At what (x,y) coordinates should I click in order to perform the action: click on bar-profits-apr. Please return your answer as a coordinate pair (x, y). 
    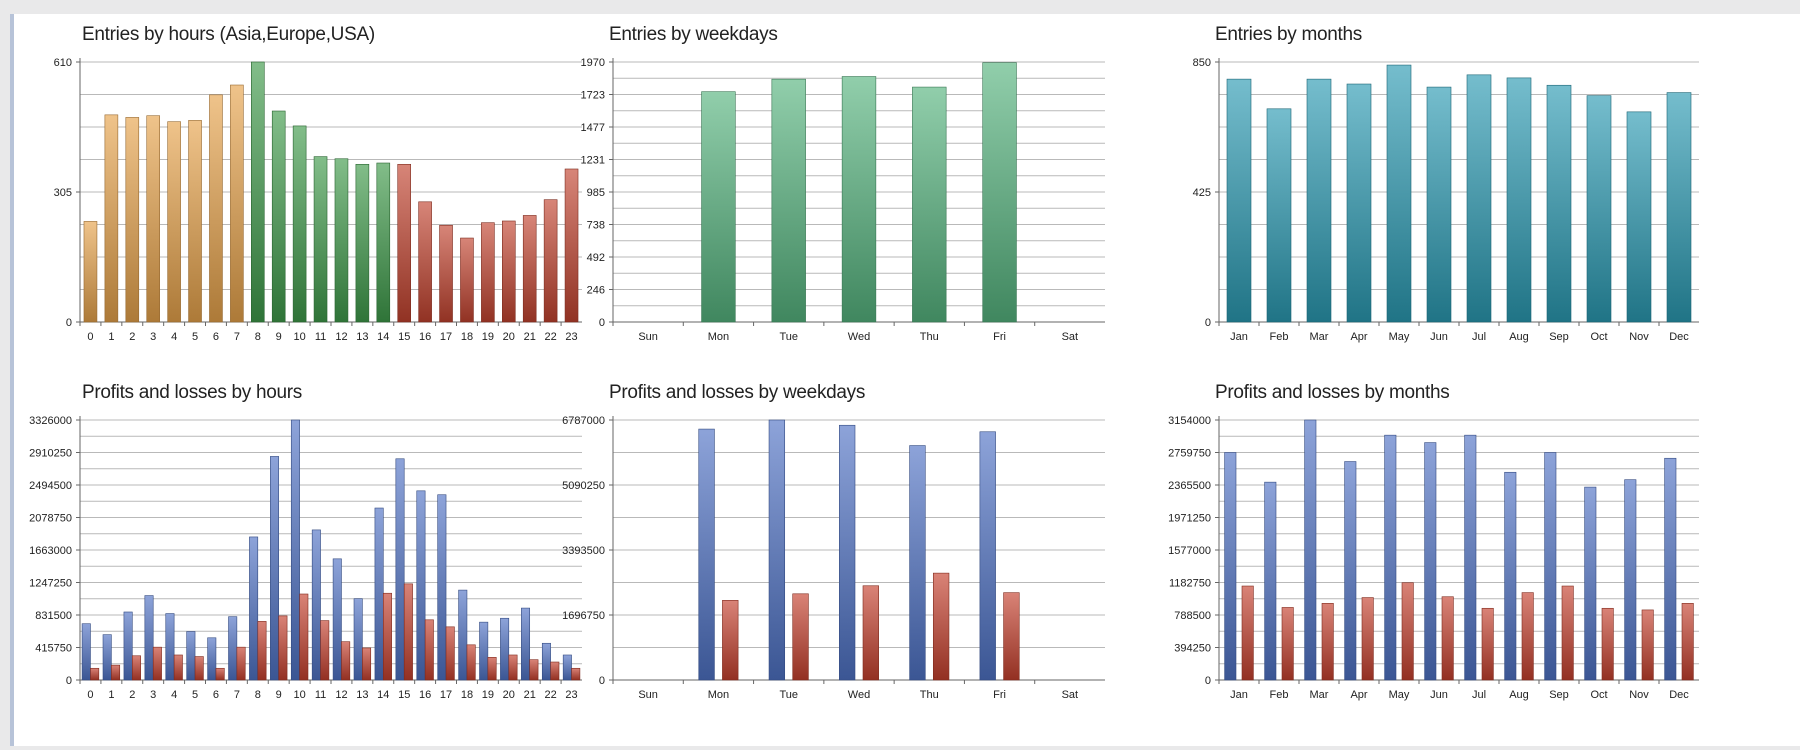
    Looking at the image, I should click on (1350, 571).